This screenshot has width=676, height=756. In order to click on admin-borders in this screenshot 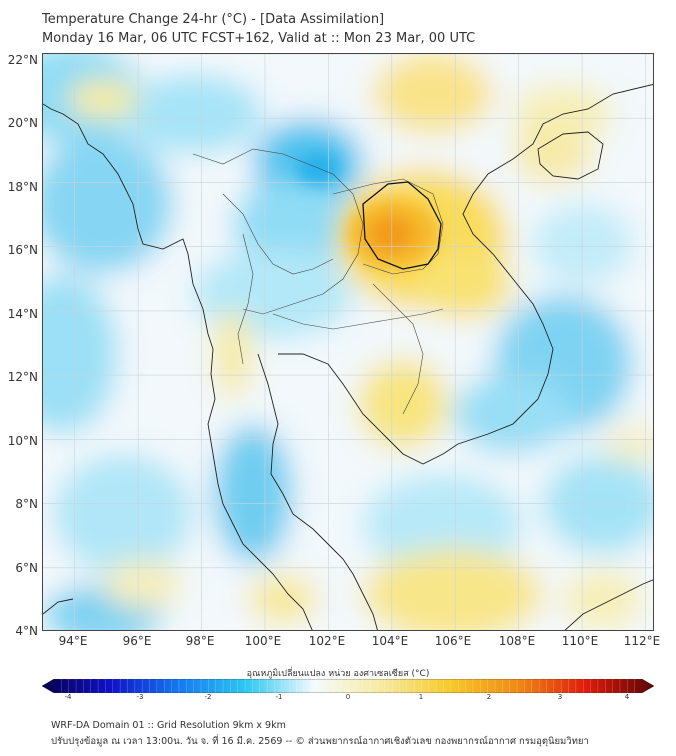, I will do `click(318, 281)`.